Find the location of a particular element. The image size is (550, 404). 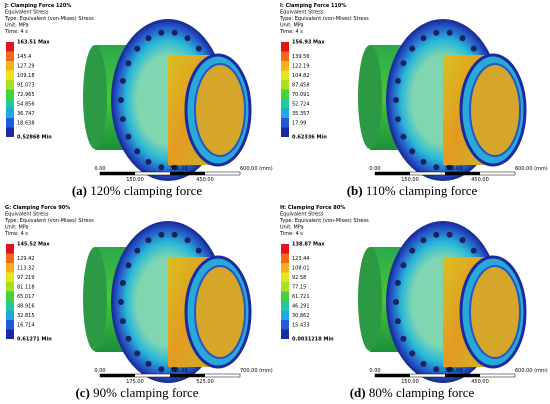

legend-label: 54.856 is located at coordinates (26, 104).